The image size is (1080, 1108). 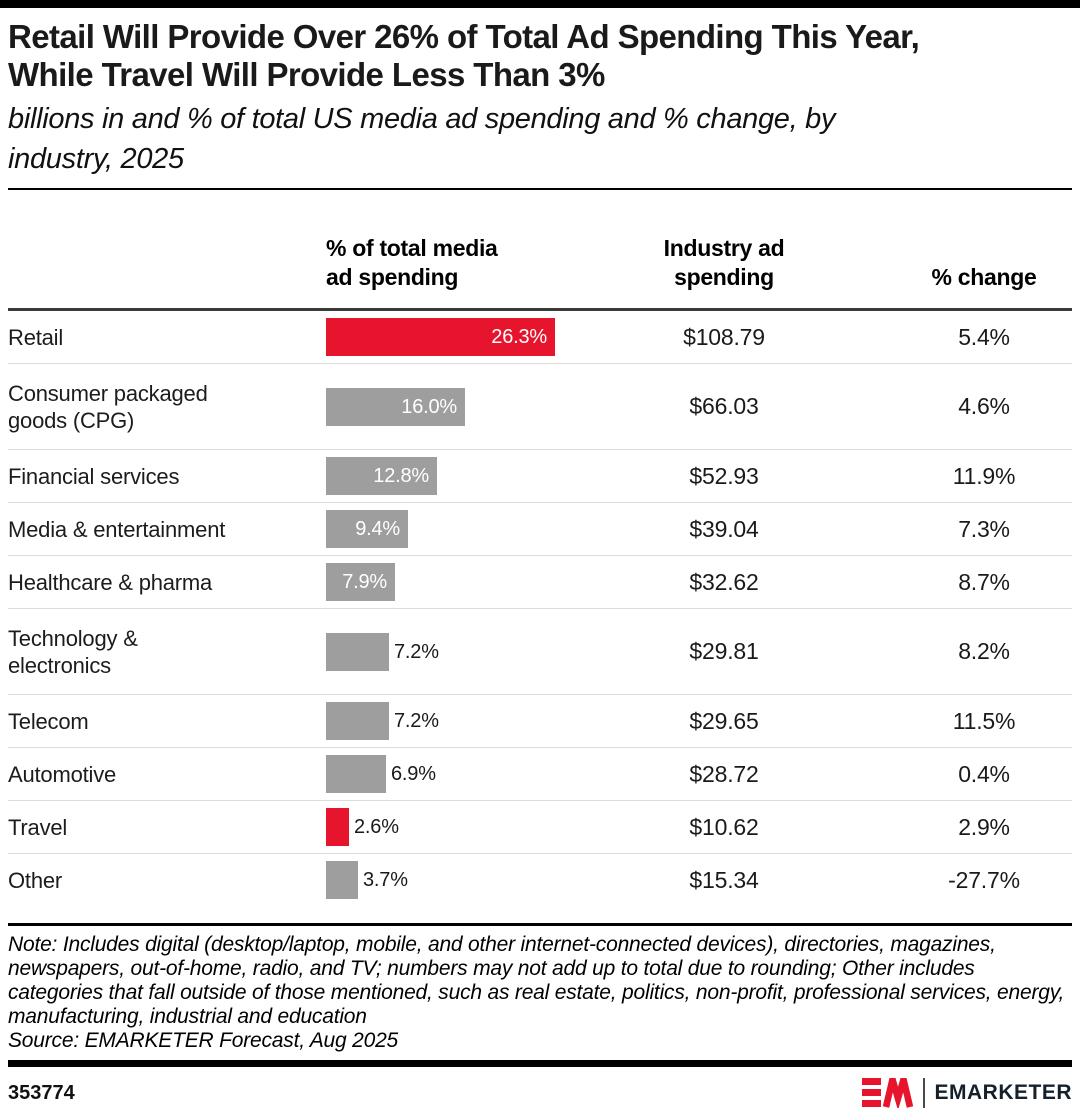 I want to click on row-label: Financial services, so click(x=167, y=476).